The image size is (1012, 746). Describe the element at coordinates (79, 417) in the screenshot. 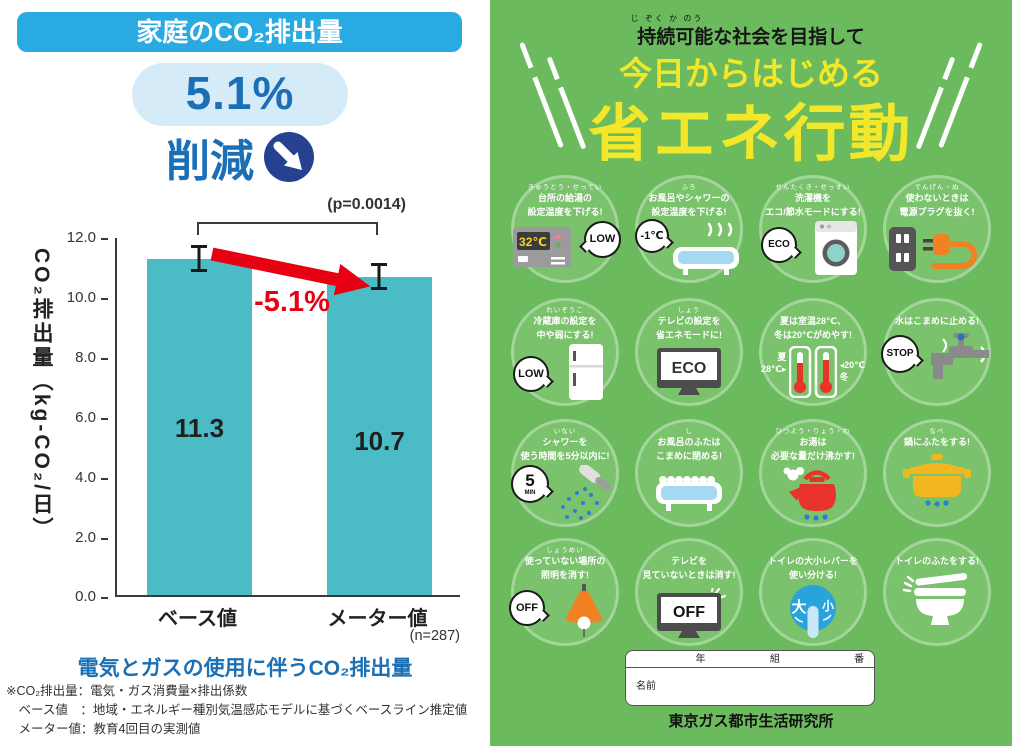

I see `y-axis-ticks: 12.0 10.0 8.0 6.0 4.0 2.0 0.0` at that location.